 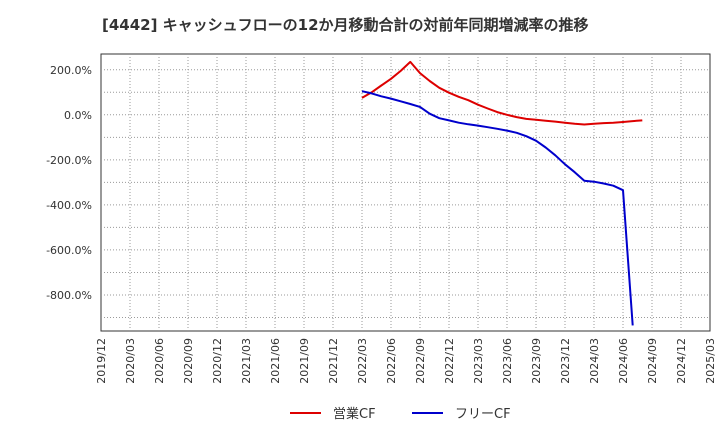 I want to click on x-tick-label: 2023/06, so click(x=507, y=361).